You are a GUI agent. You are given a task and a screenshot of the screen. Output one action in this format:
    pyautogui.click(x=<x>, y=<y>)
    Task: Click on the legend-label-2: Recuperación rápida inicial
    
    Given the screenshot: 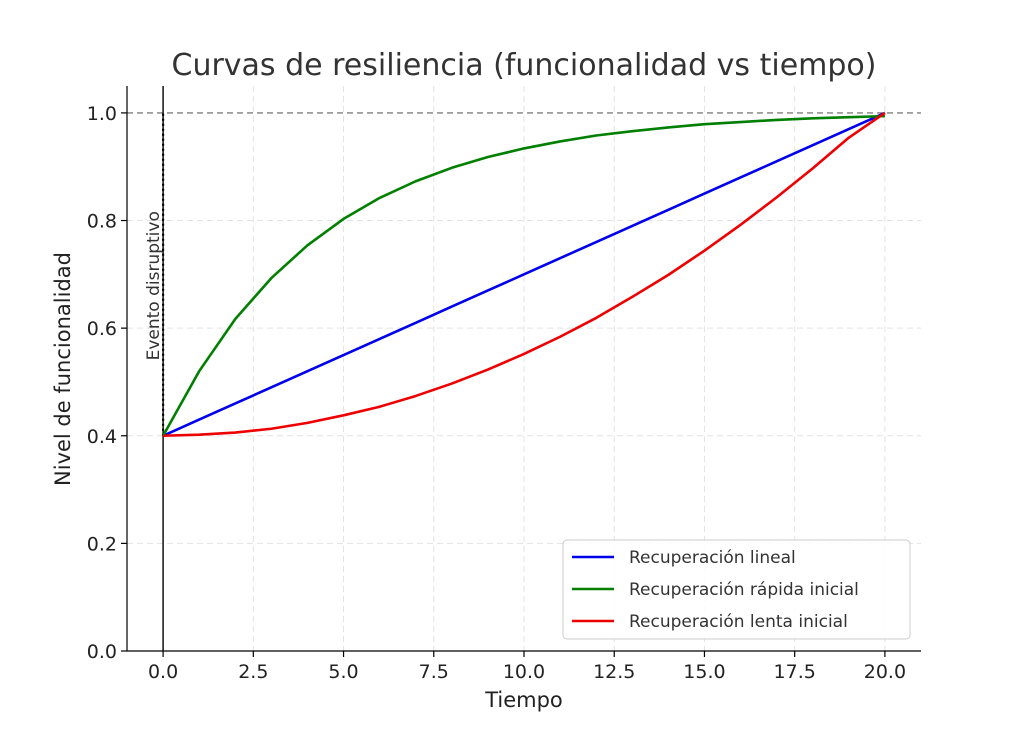 What is the action you would take?
    pyautogui.click(x=744, y=590)
    